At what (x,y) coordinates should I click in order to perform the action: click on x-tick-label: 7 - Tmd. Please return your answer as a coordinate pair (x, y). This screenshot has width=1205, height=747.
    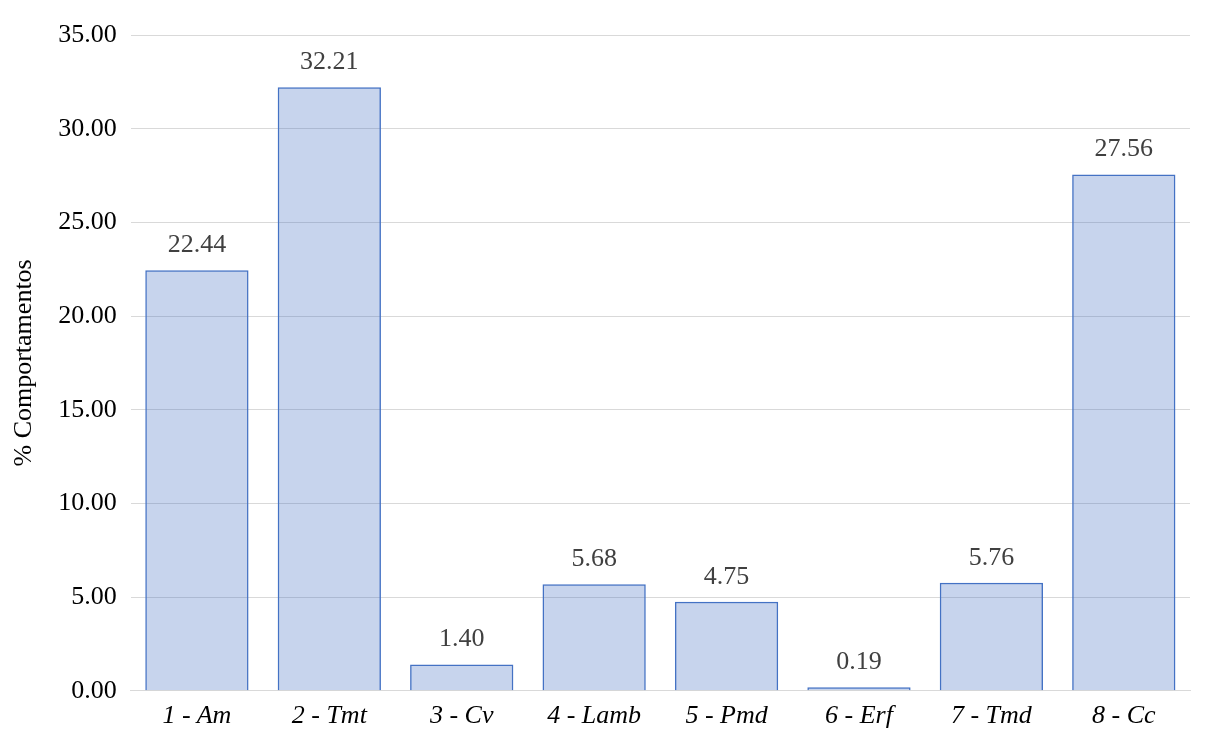
    Looking at the image, I should click on (991, 715).